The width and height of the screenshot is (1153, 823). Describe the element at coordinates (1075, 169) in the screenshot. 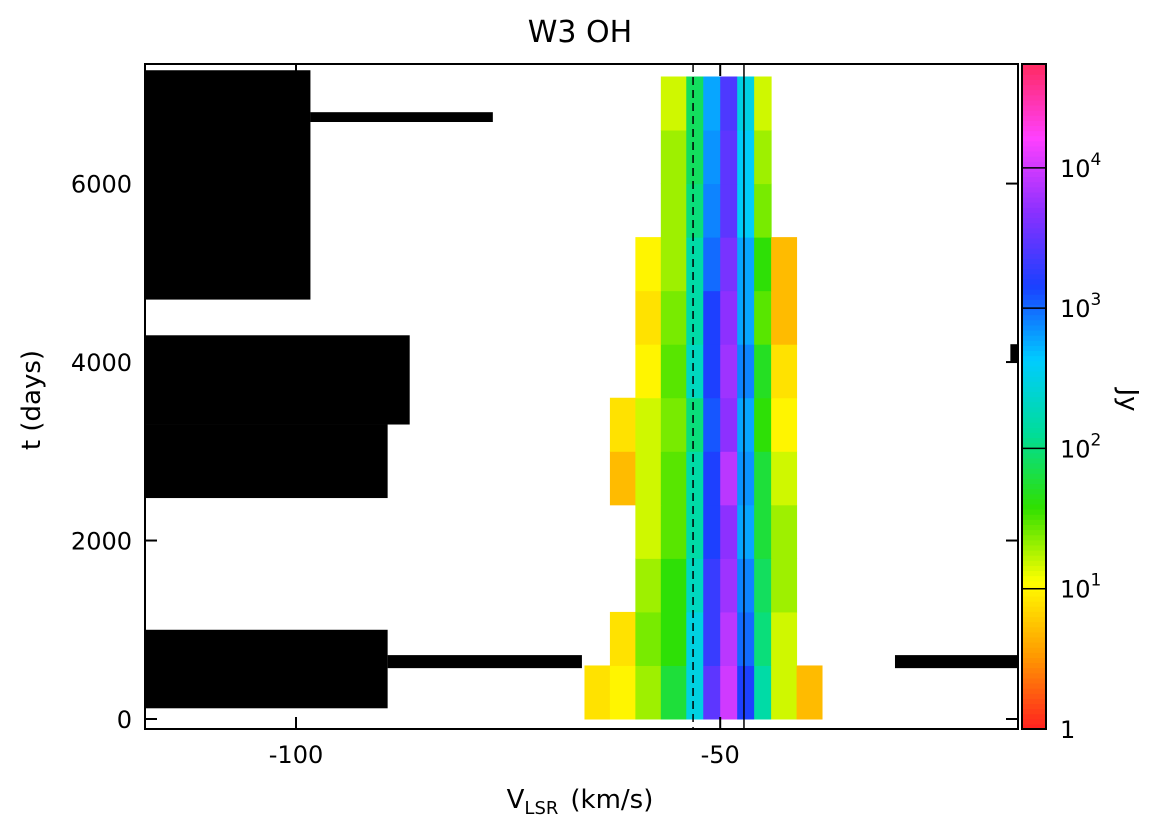

I see `colorbar-tick-base: 10` at that location.